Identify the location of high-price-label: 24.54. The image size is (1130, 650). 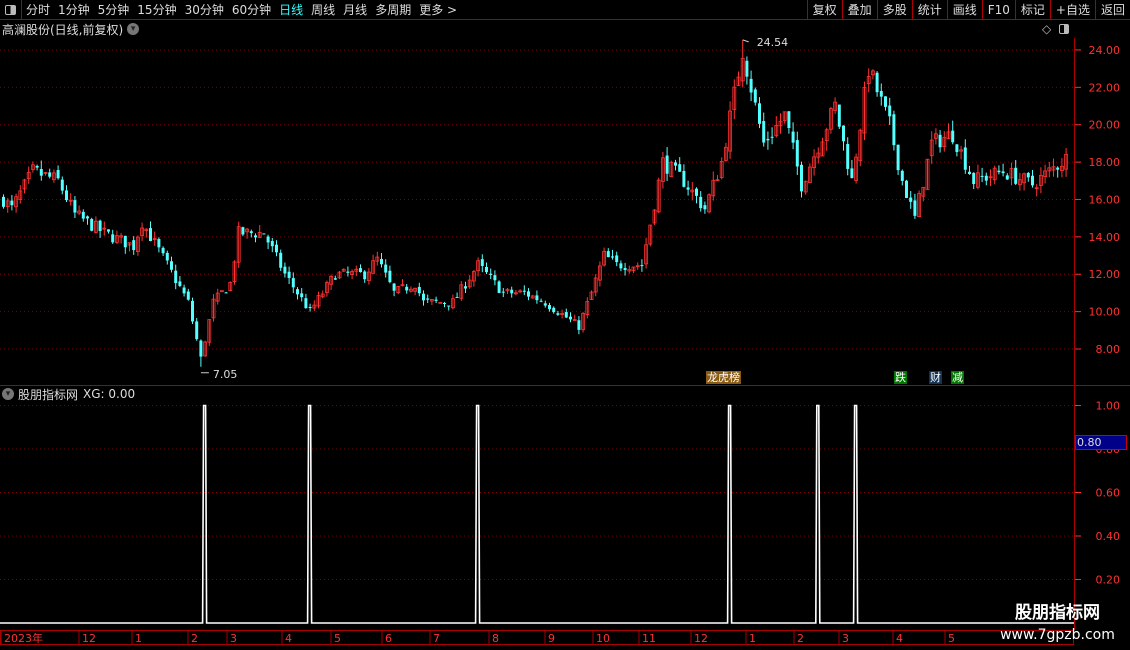
(773, 42).